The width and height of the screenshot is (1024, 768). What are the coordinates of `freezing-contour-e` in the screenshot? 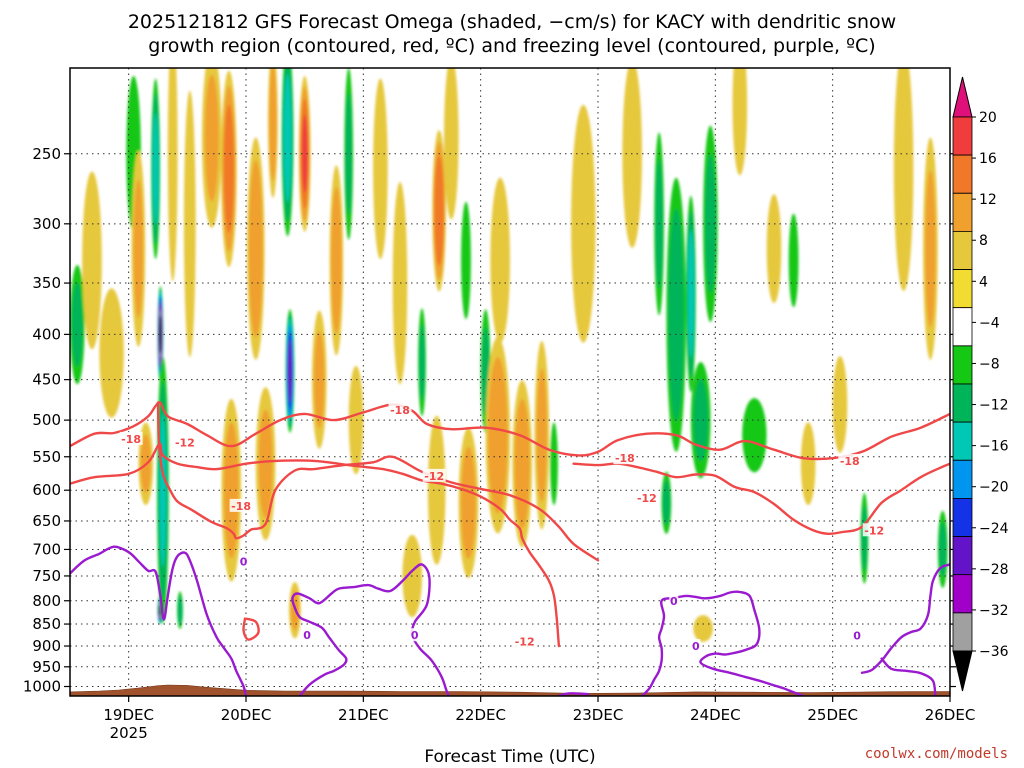 It's located at (905, 618).